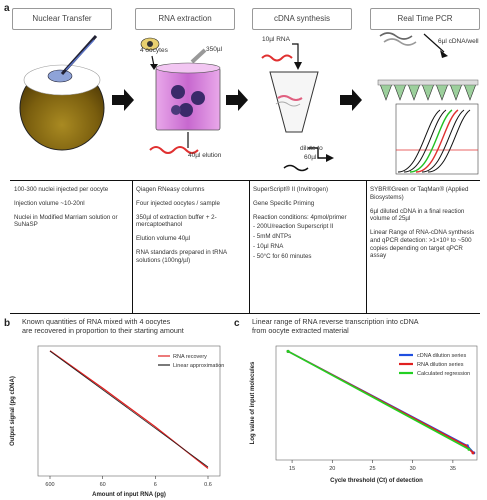  I want to click on panel-c-title-2: from oocyte extracted material, so click(300, 330).